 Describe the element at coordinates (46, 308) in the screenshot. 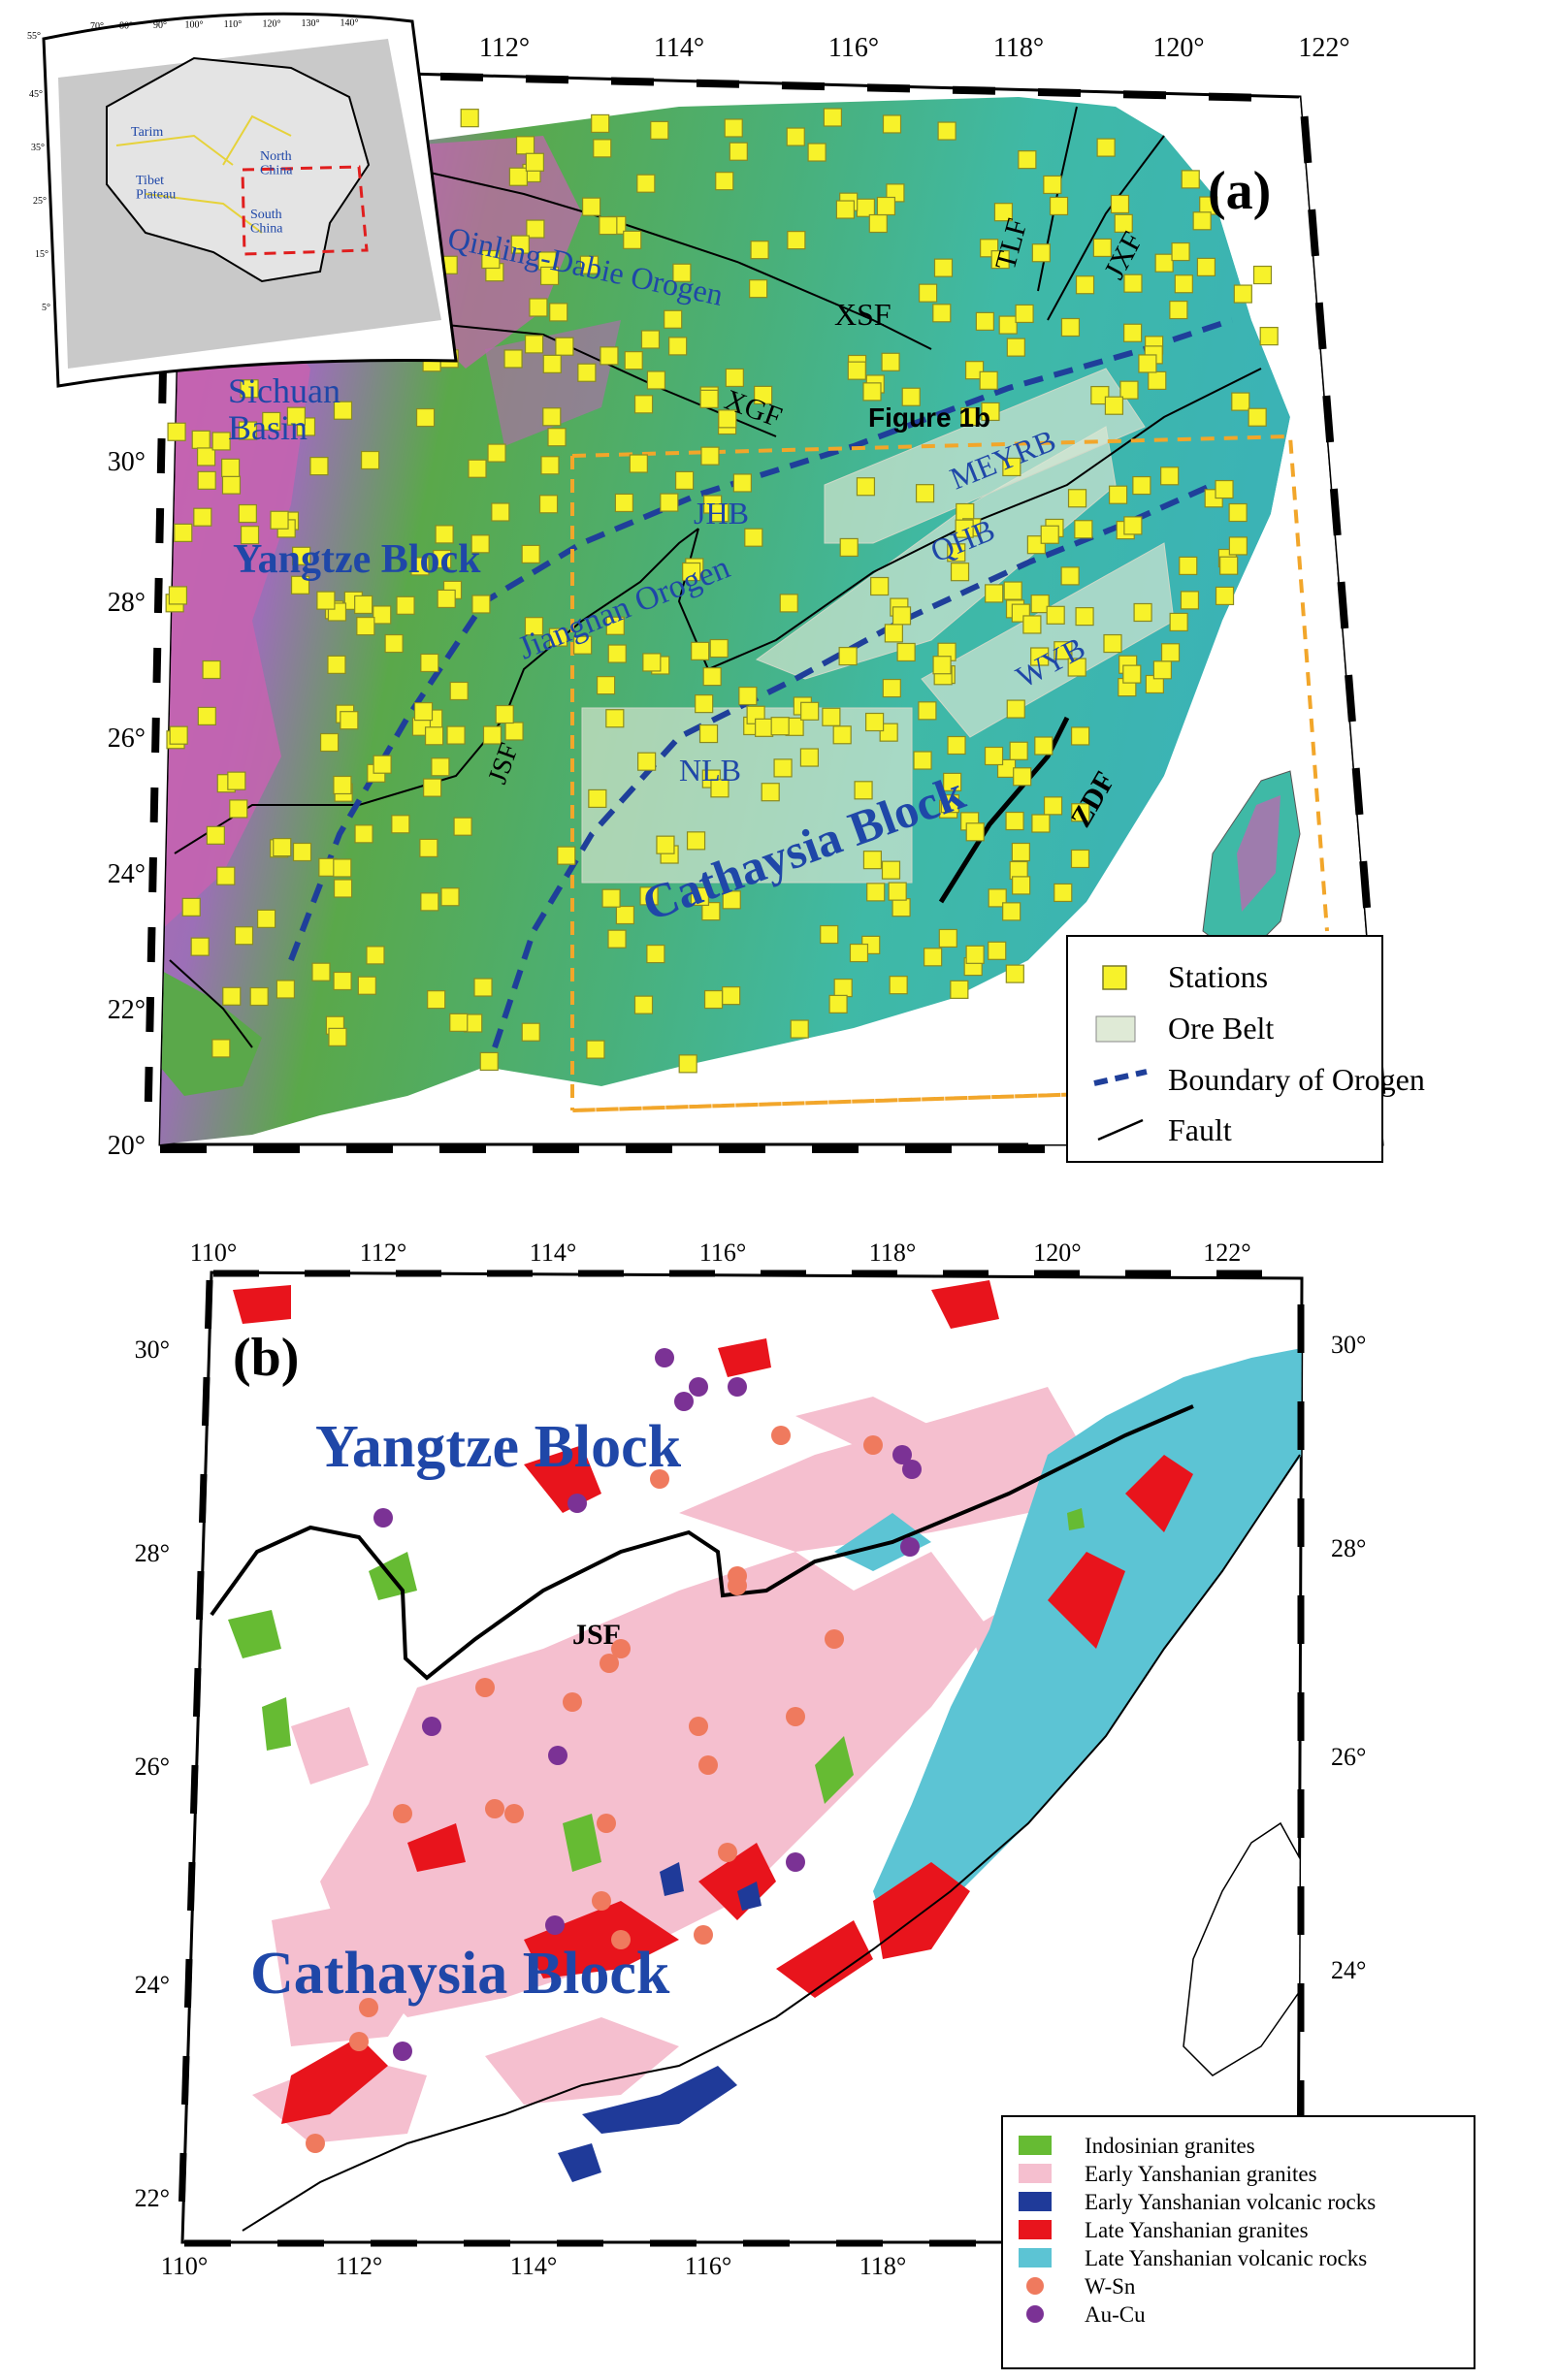

I see `inset-lat-tick-label: 5°` at that location.